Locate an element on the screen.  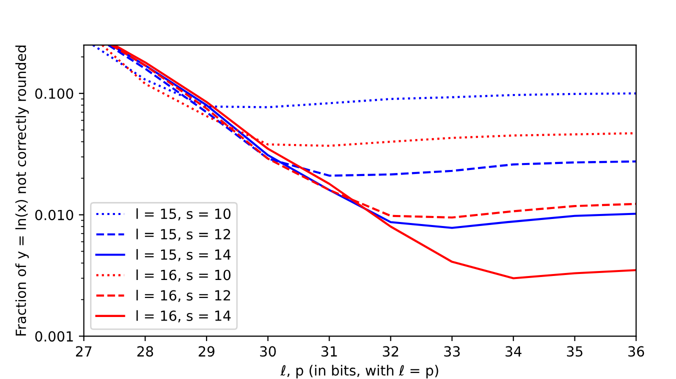
y-tick-label: 0.100 is located at coordinates (54, 93).